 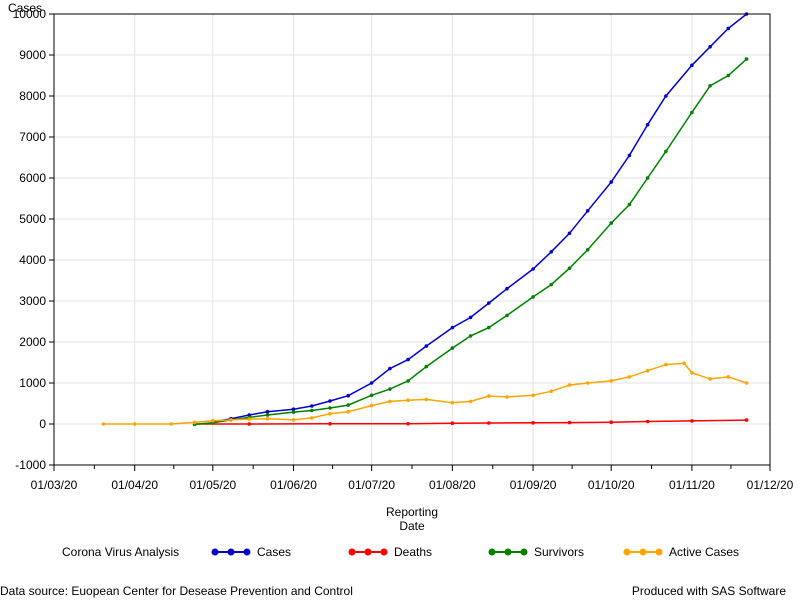 I want to click on x-tick-label: 01/10/20, so click(x=611, y=485).